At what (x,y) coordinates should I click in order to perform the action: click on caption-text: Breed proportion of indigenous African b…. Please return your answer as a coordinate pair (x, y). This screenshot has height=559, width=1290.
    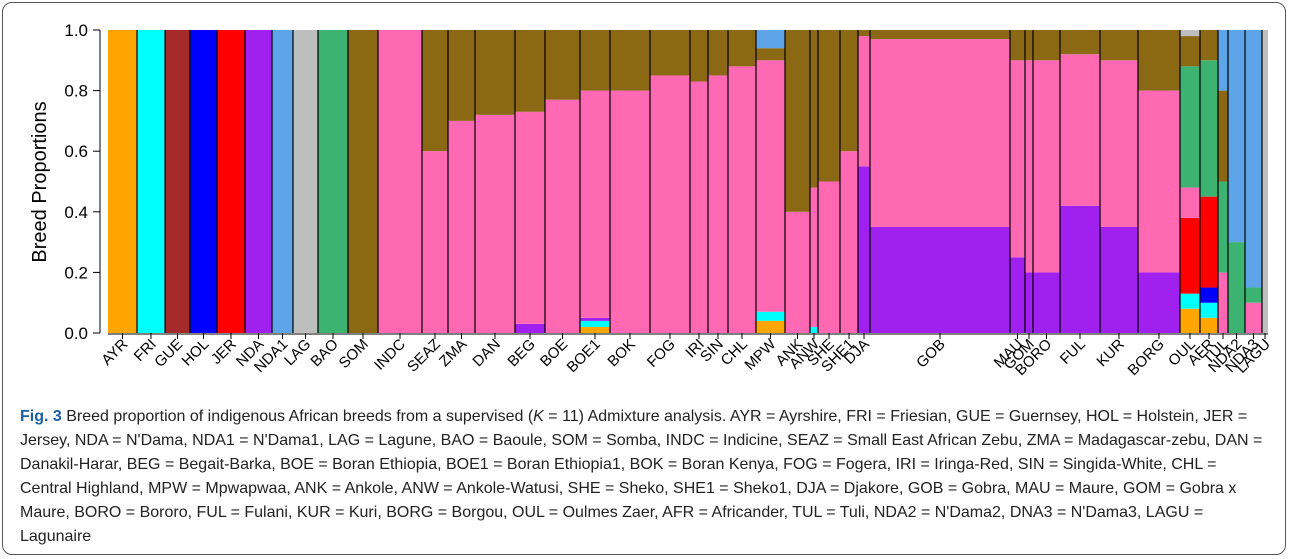
    Looking at the image, I should click on (297, 416).